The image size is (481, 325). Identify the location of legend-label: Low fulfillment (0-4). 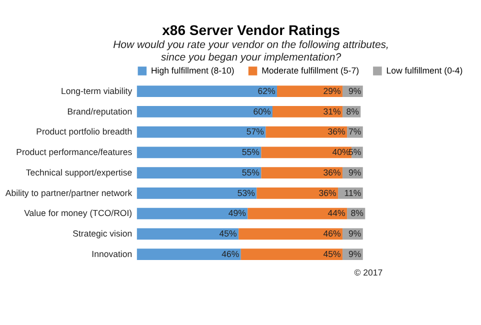
(424, 71).